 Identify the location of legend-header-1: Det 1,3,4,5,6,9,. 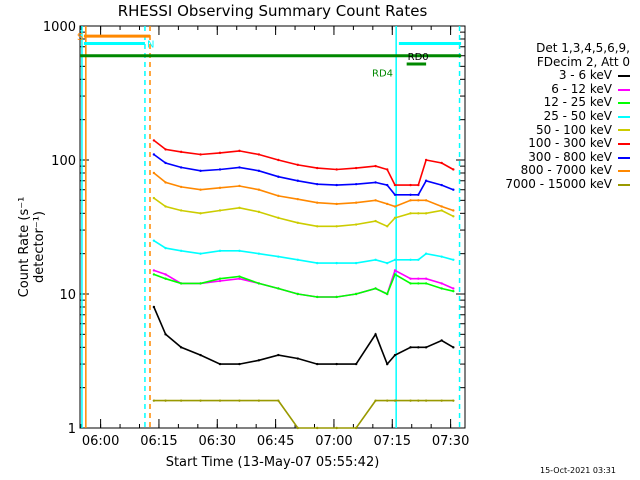
(583, 48).